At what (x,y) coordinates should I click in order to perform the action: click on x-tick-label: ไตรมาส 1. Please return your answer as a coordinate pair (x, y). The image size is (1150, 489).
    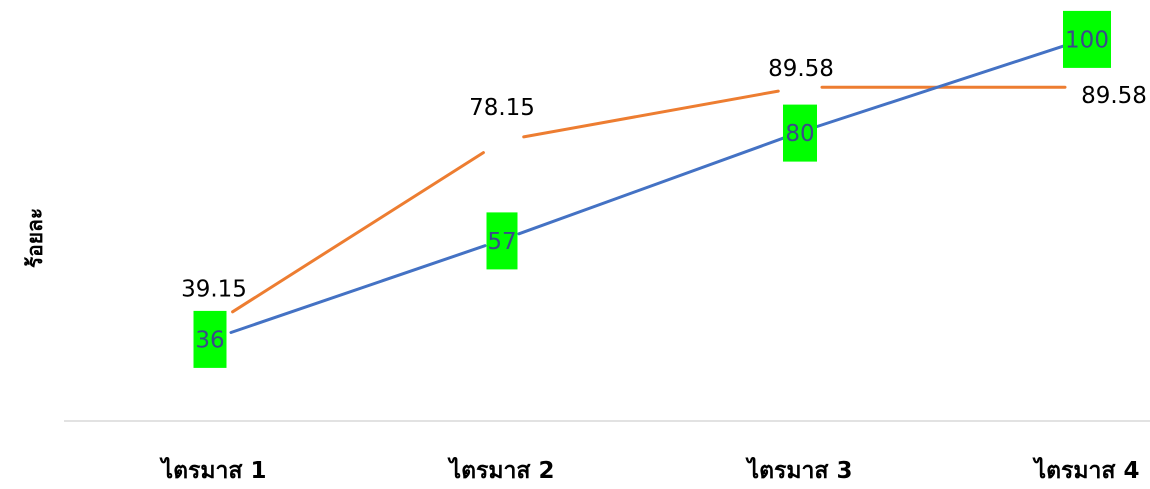
    Looking at the image, I should click on (213, 470).